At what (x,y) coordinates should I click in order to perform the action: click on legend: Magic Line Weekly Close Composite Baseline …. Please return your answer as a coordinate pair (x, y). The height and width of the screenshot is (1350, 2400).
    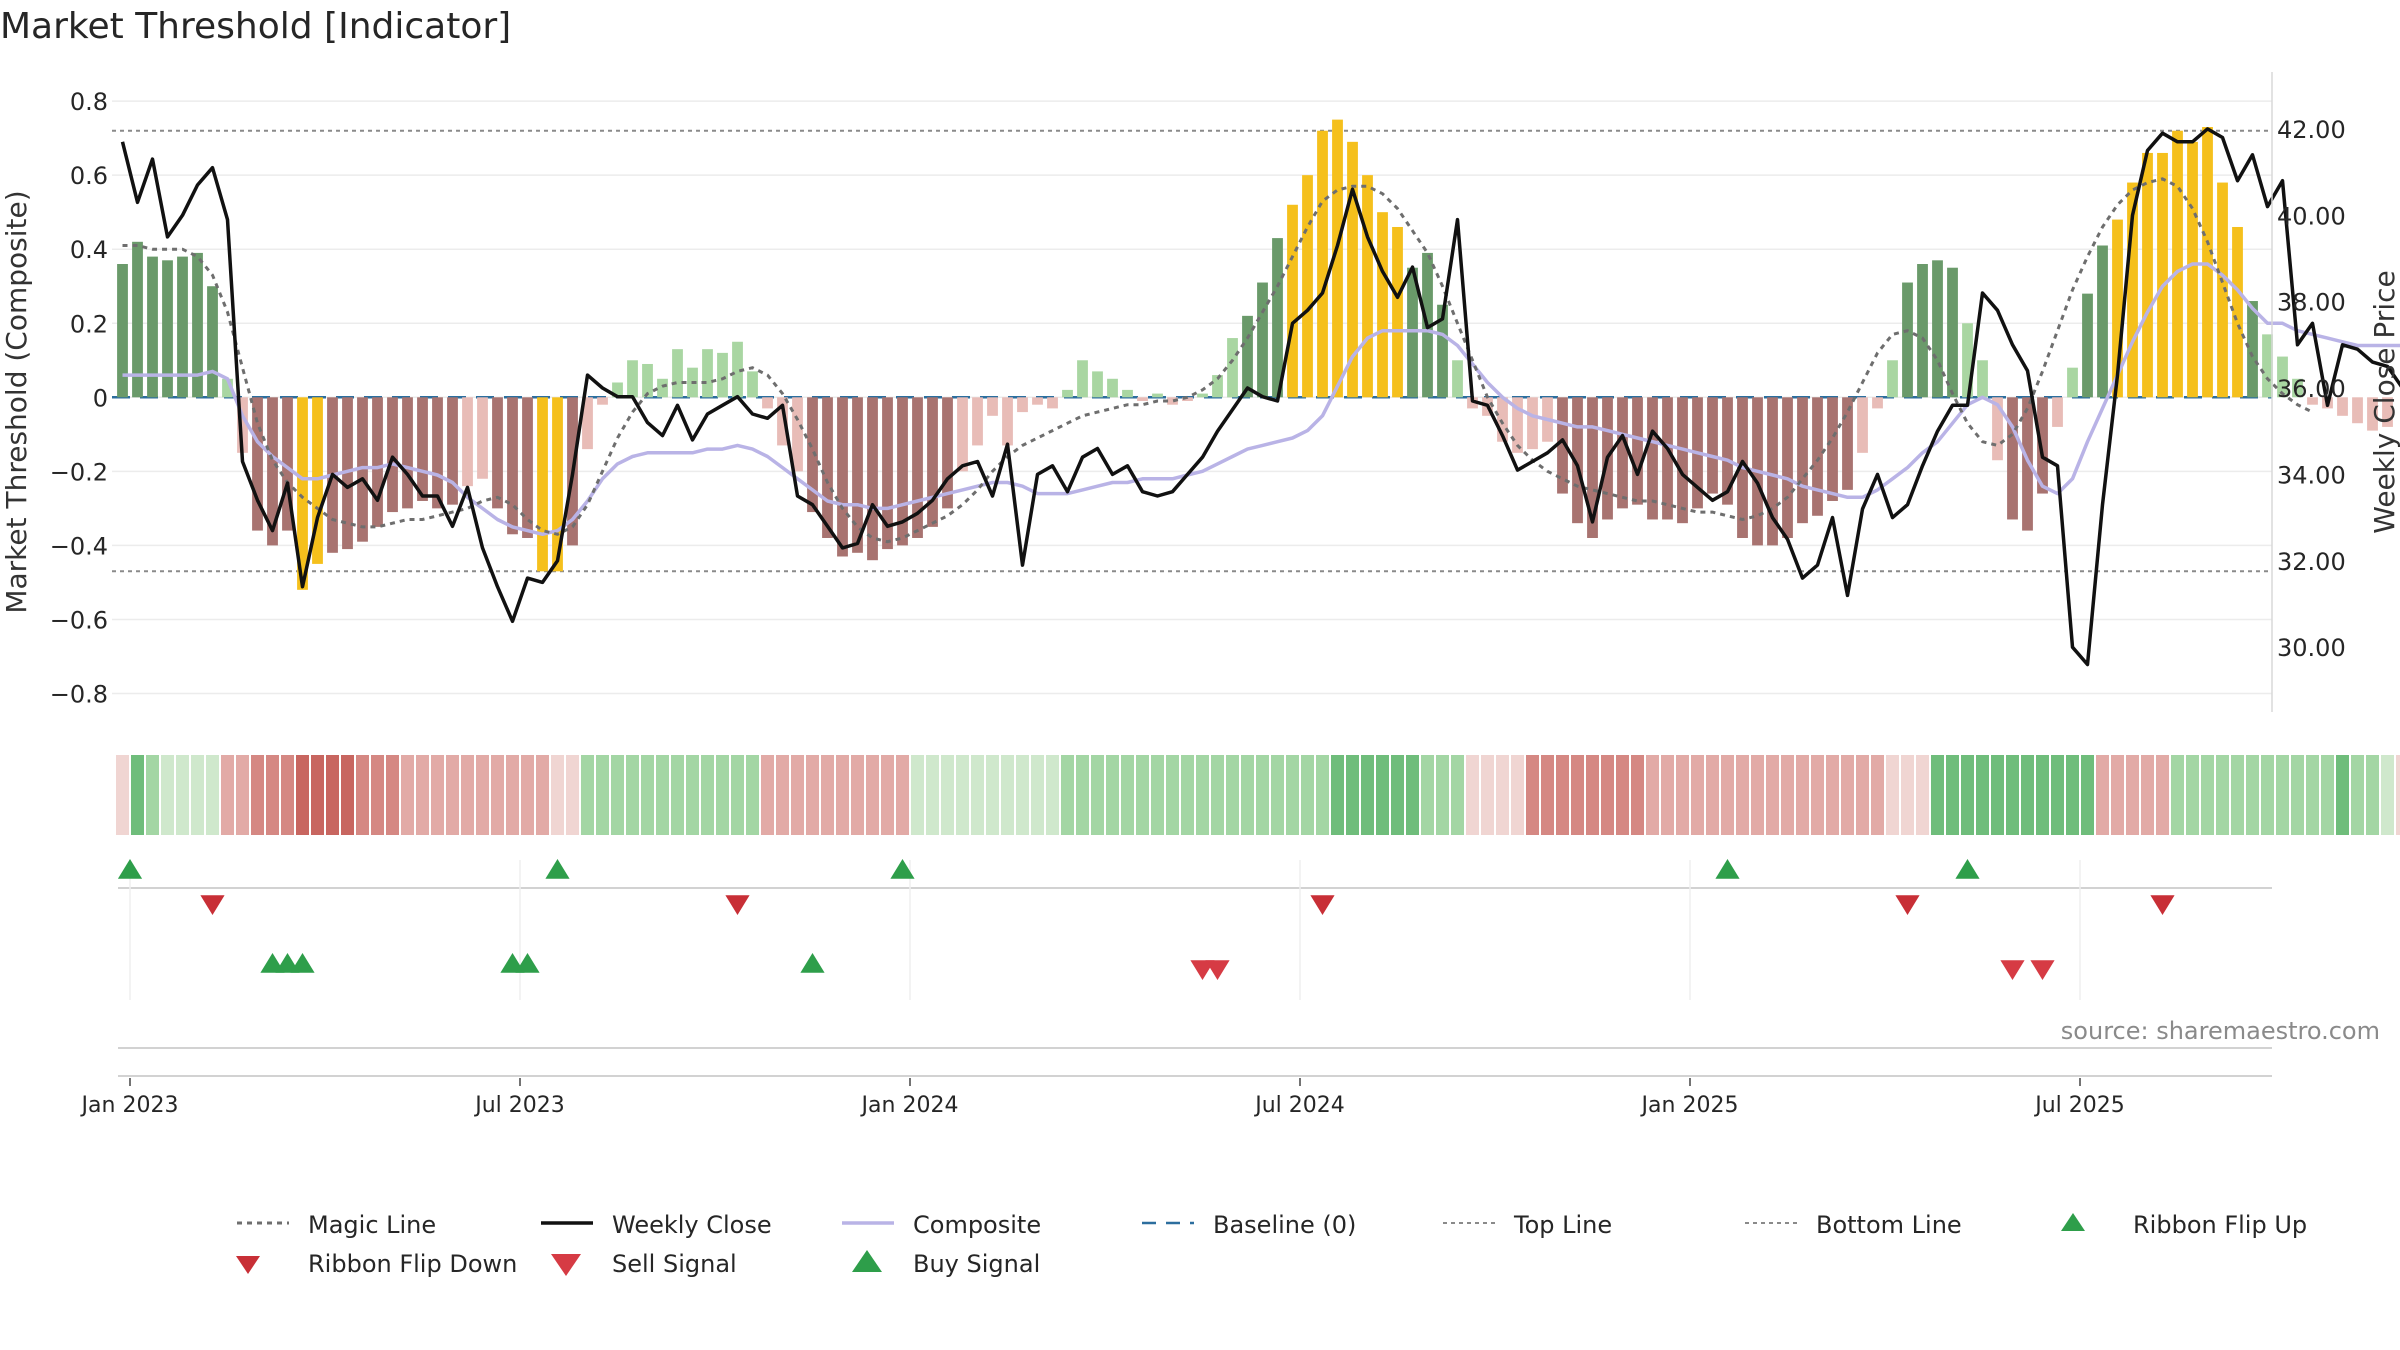
    Looking at the image, I should click on (1271, 1244).